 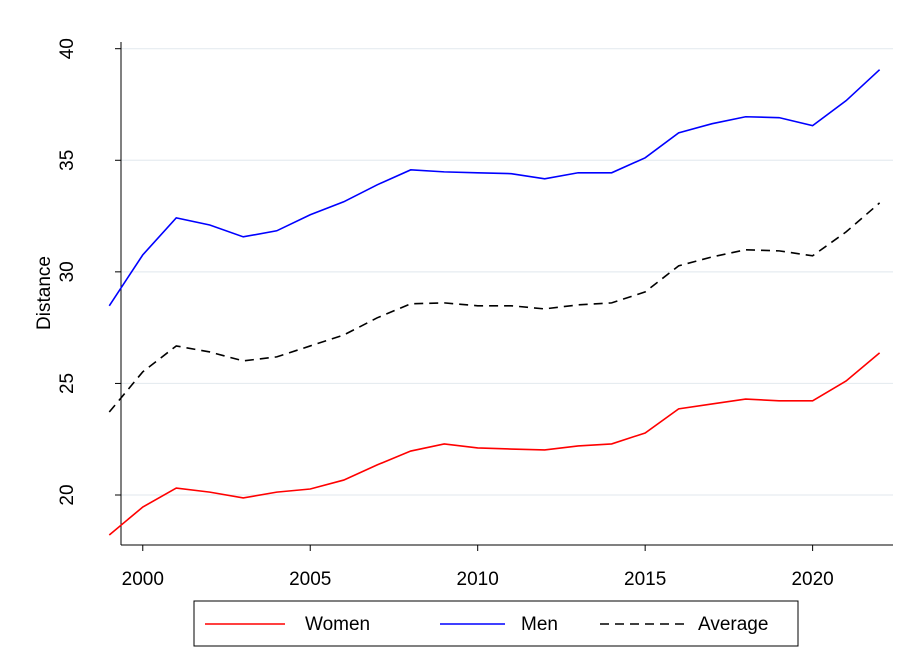 I want to click on y-tick-label: 25, so click(x=67, y=383).